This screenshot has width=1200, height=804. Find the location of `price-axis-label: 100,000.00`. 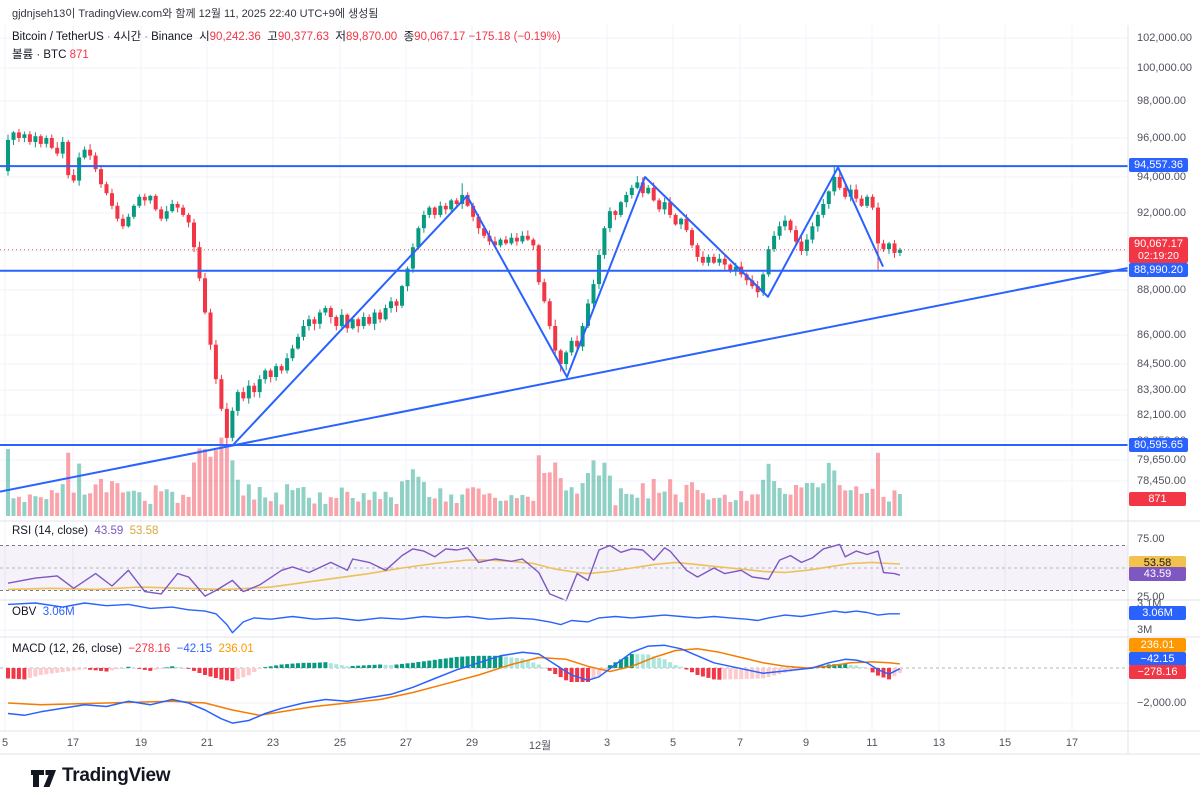

price-axis-label: 100,000.00 is located at coordinates (1165, 68).